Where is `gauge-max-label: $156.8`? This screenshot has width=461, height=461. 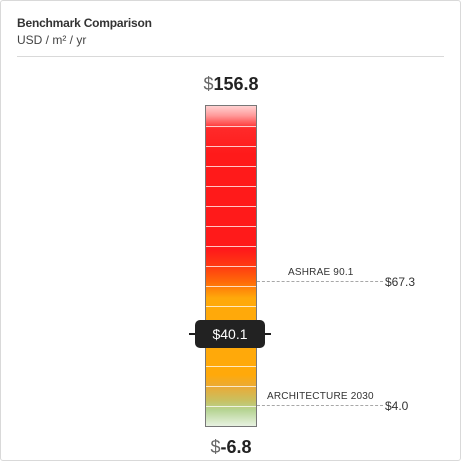
gauge-max-label: $156.8 is located at coordinates (231, 84).